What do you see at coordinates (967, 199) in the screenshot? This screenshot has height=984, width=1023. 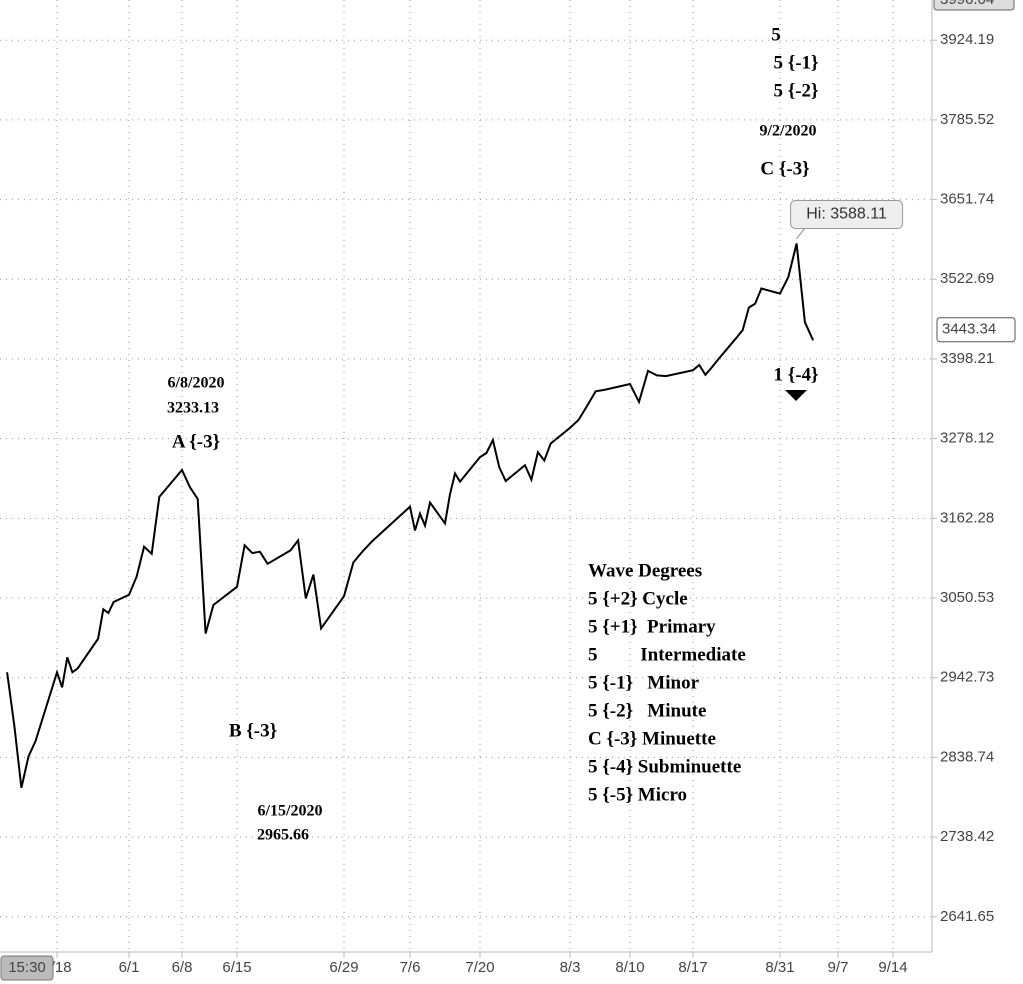 I see `y-tick-label: 3651.74` at bounding box center [967, 199].